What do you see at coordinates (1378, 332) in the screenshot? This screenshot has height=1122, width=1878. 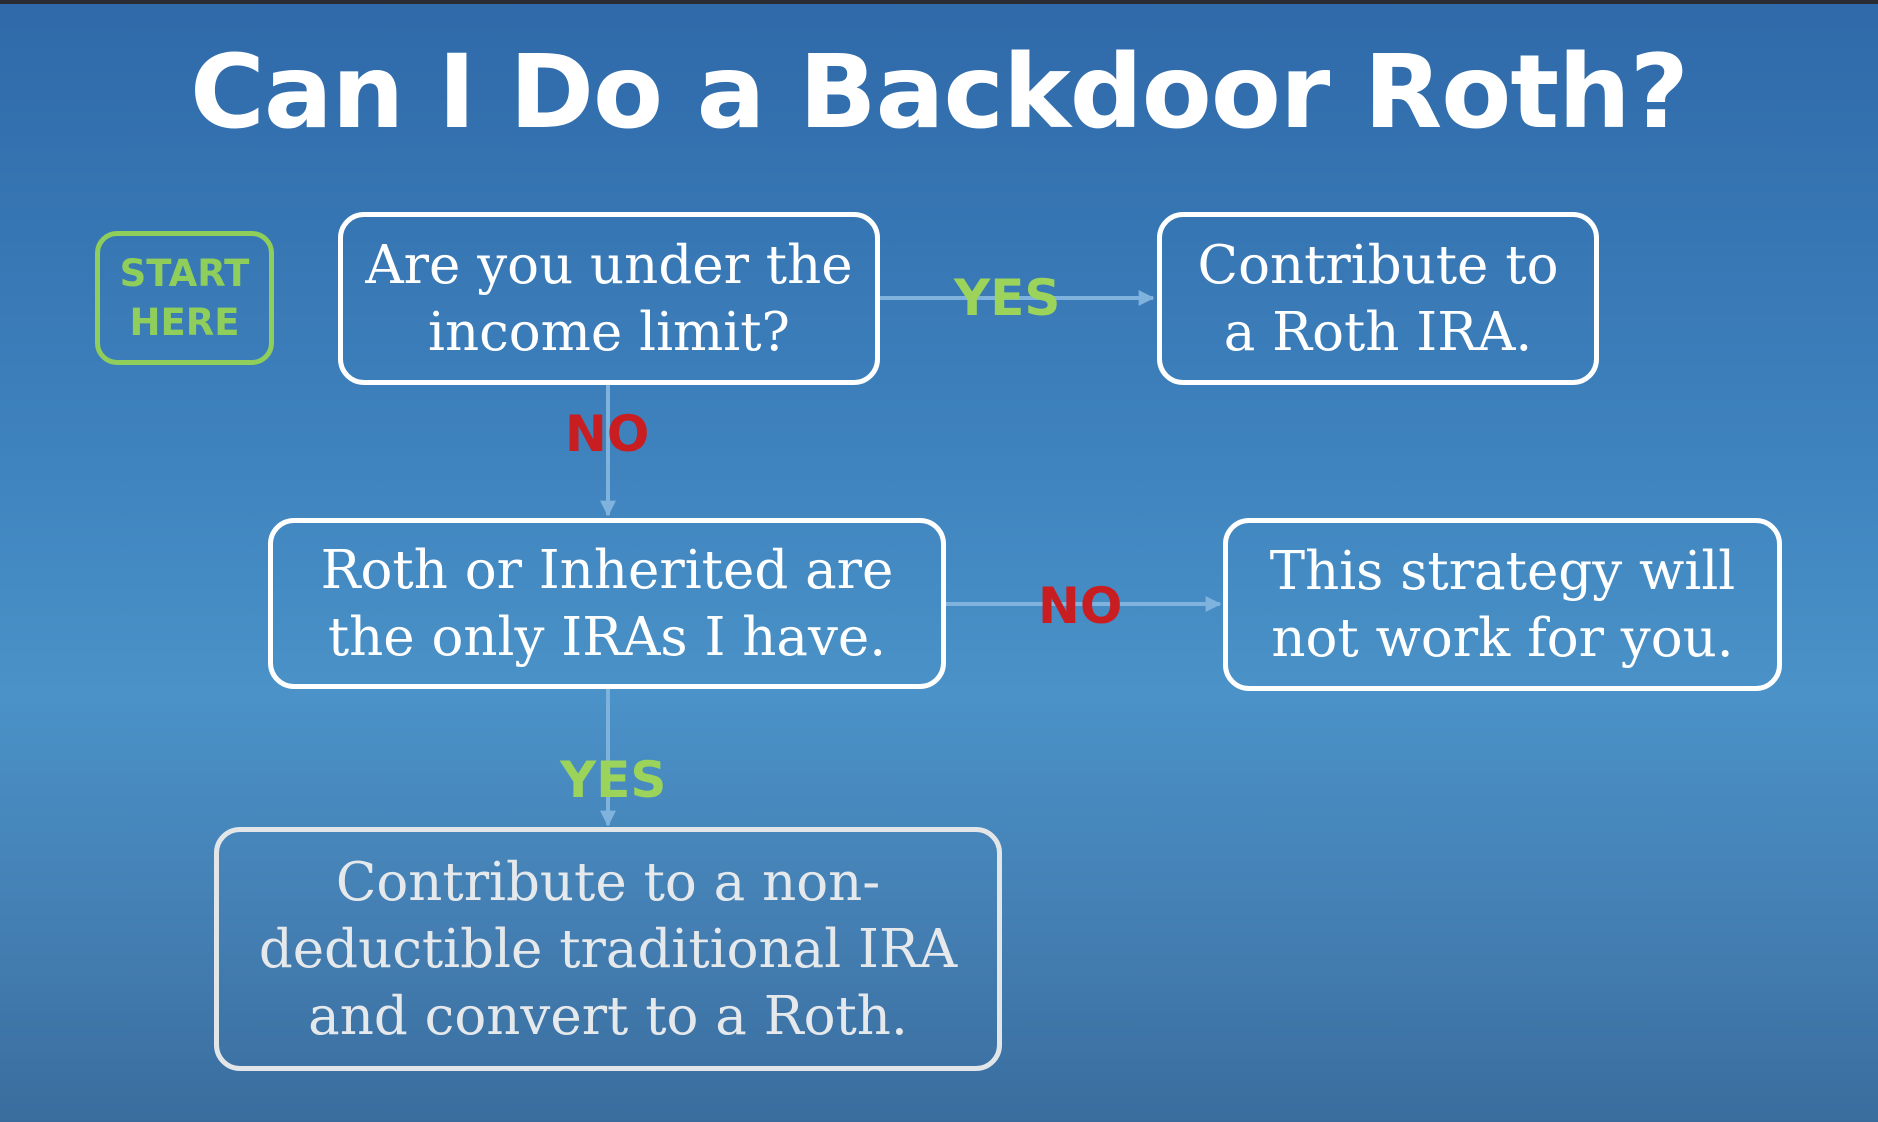 I see `node-contribute-roth-line2: a Roth IRA.` at bounding box center [1378, 332].